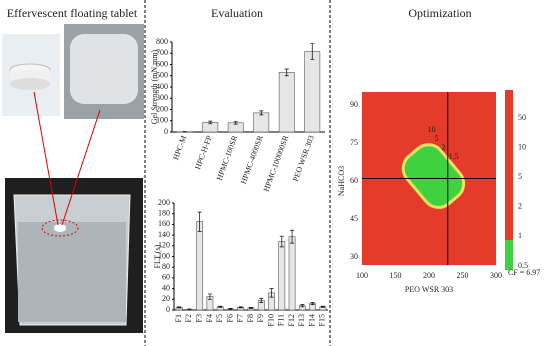 Image resolution: width=550 pixels, height=346 pixels. I want to click on y-tick-label: 400, so click(162, 86).